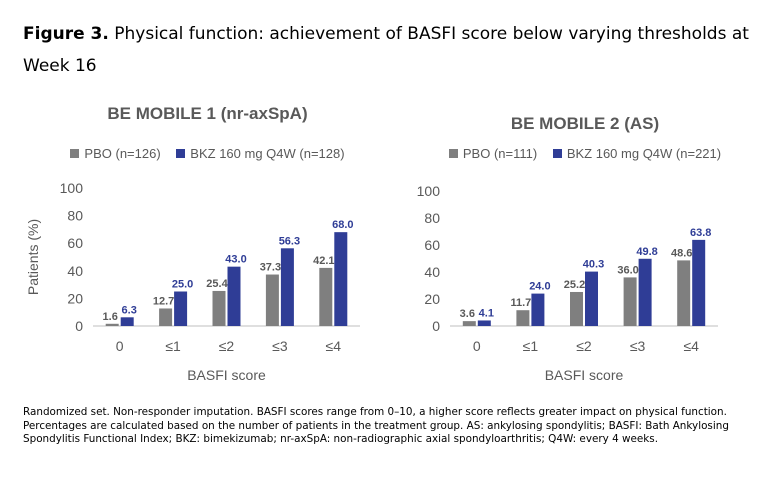 The image size is (778, 484). I want to click on legend-label-pbo: PBO (n=126), so click(122, 153).